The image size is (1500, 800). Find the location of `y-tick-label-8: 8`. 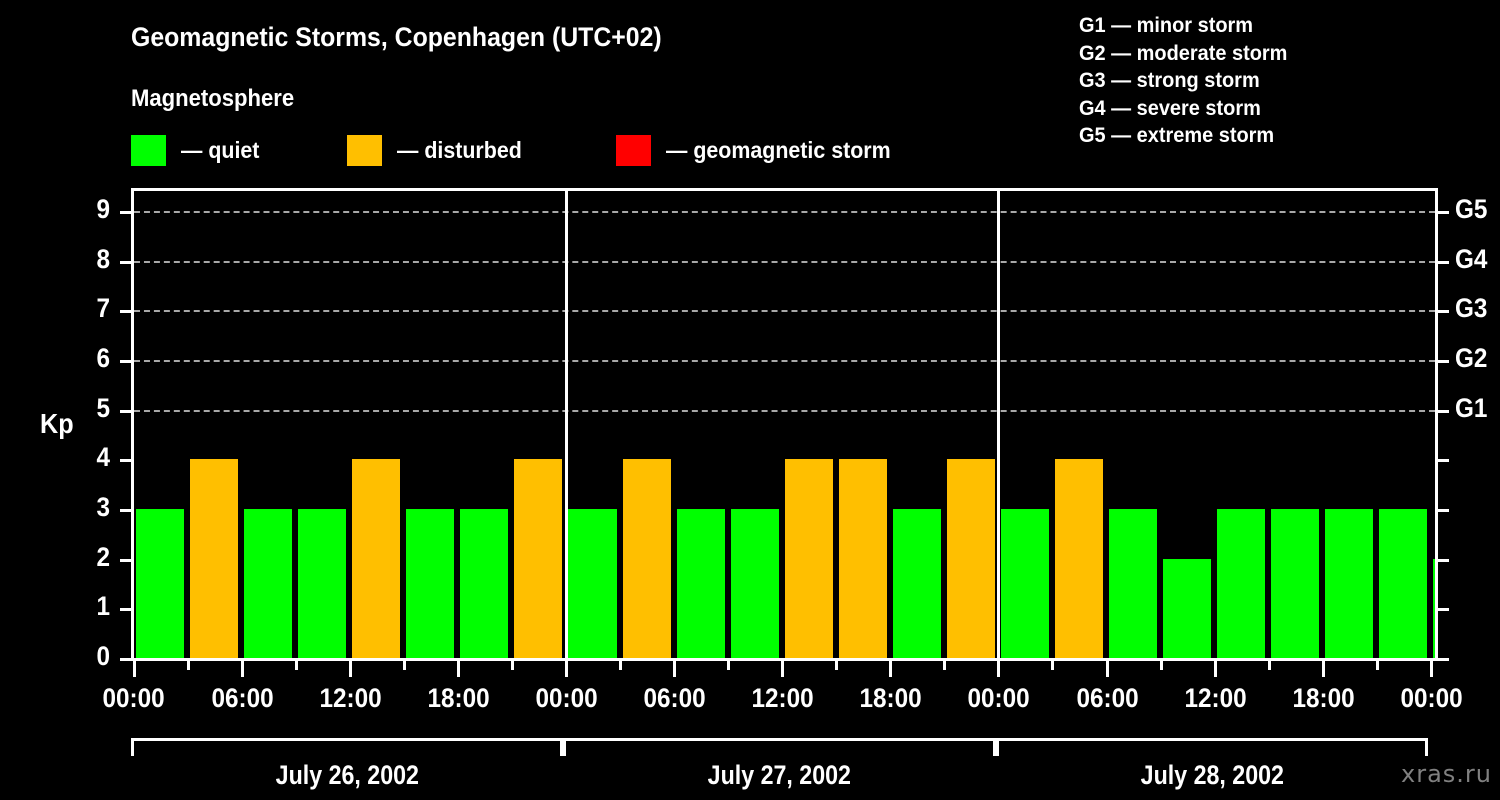

y-tick-label-8: 8 is located at coordinates (87, 258).